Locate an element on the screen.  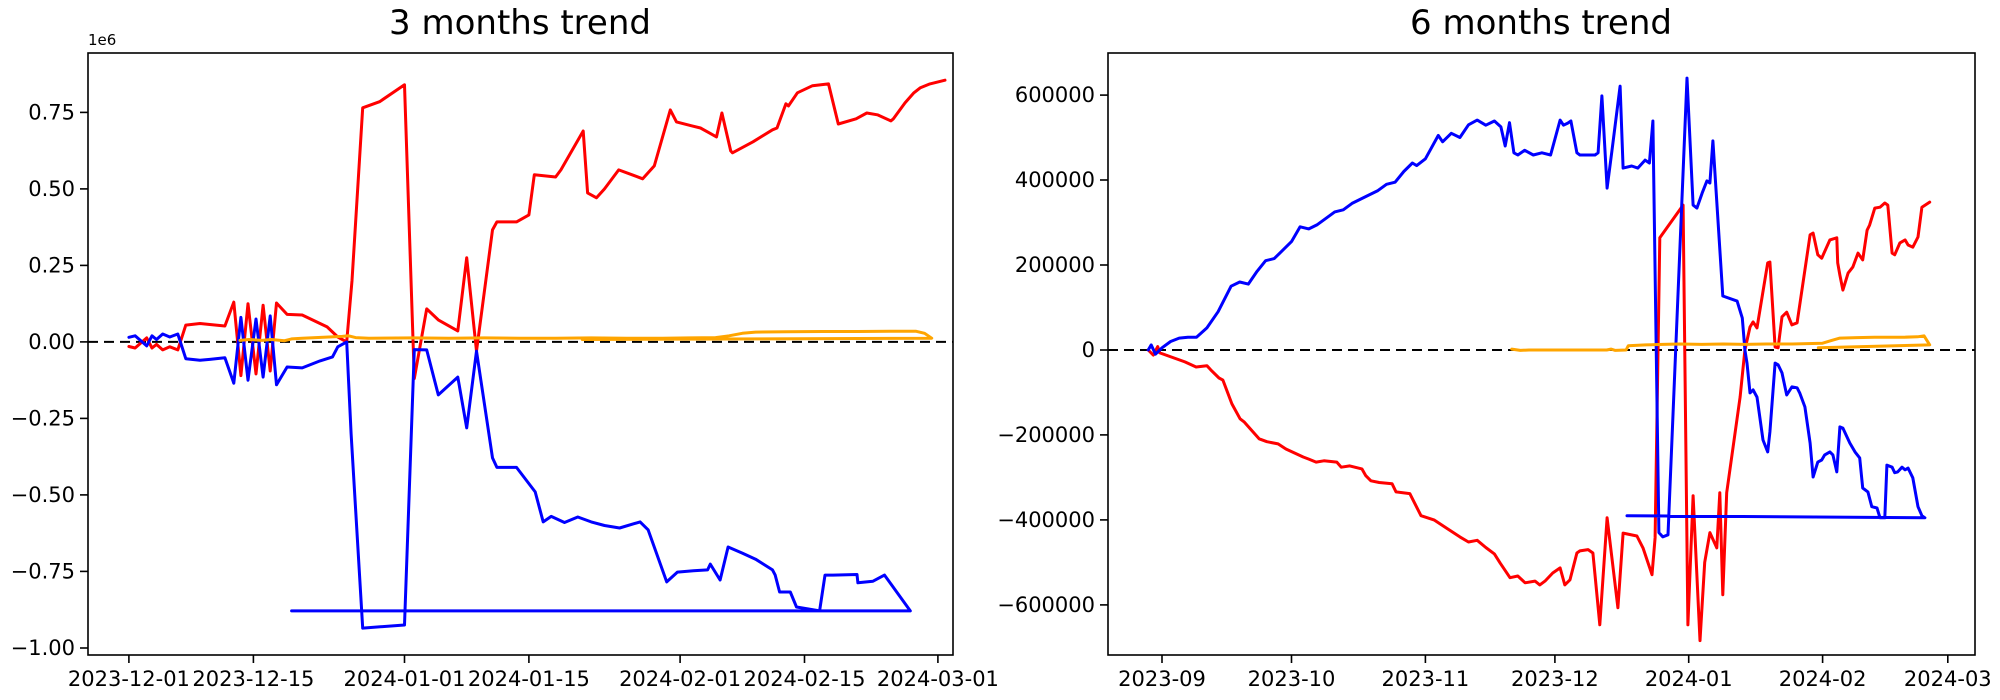
x-tick-label: 2024-02 is located at coordinates (1823, 679).